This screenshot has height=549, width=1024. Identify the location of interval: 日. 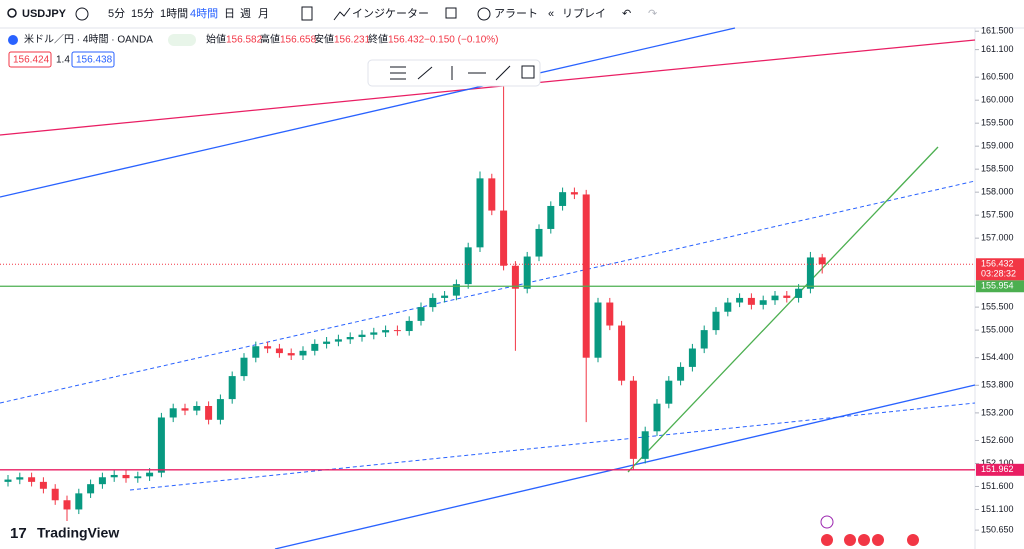
(229, 14).